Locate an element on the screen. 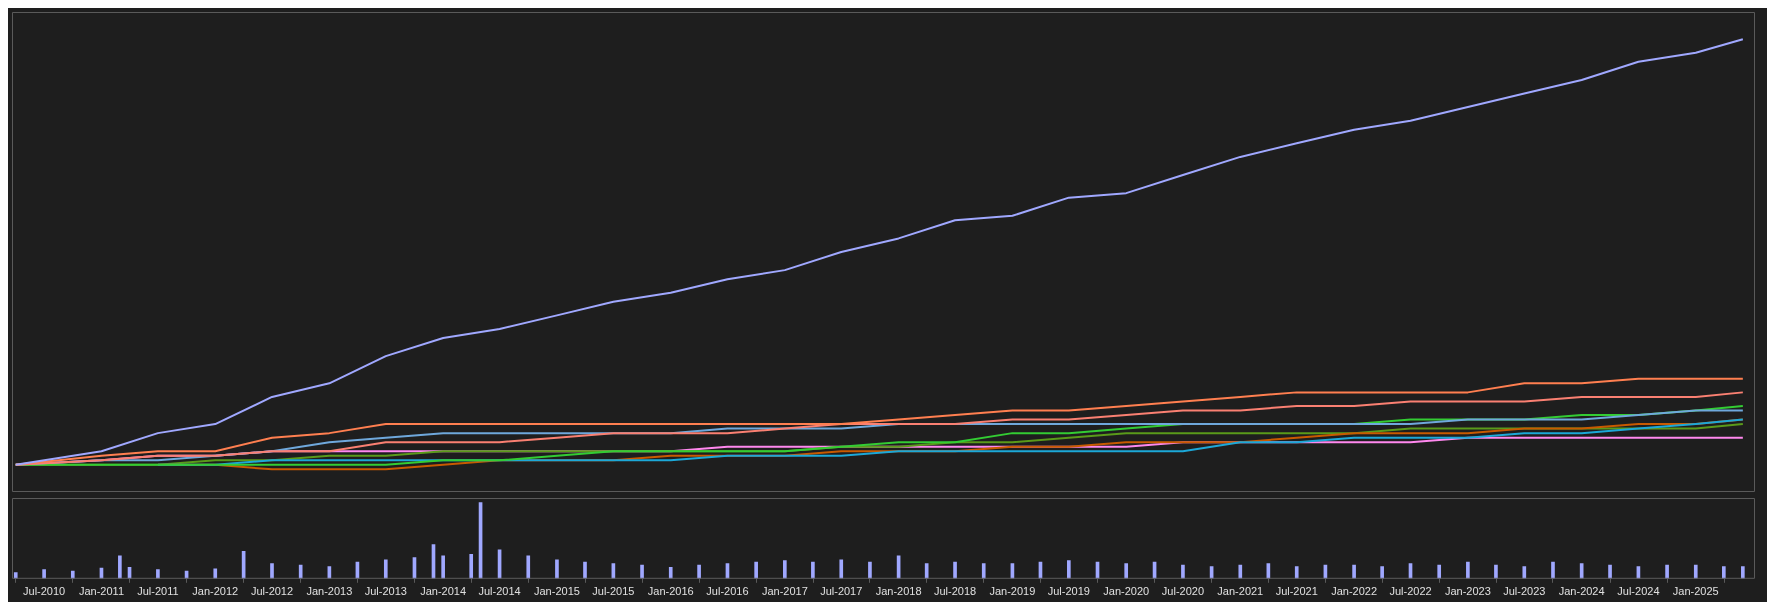  x-tick-label: Jan-2019 is located at coordinates (1012, 591).